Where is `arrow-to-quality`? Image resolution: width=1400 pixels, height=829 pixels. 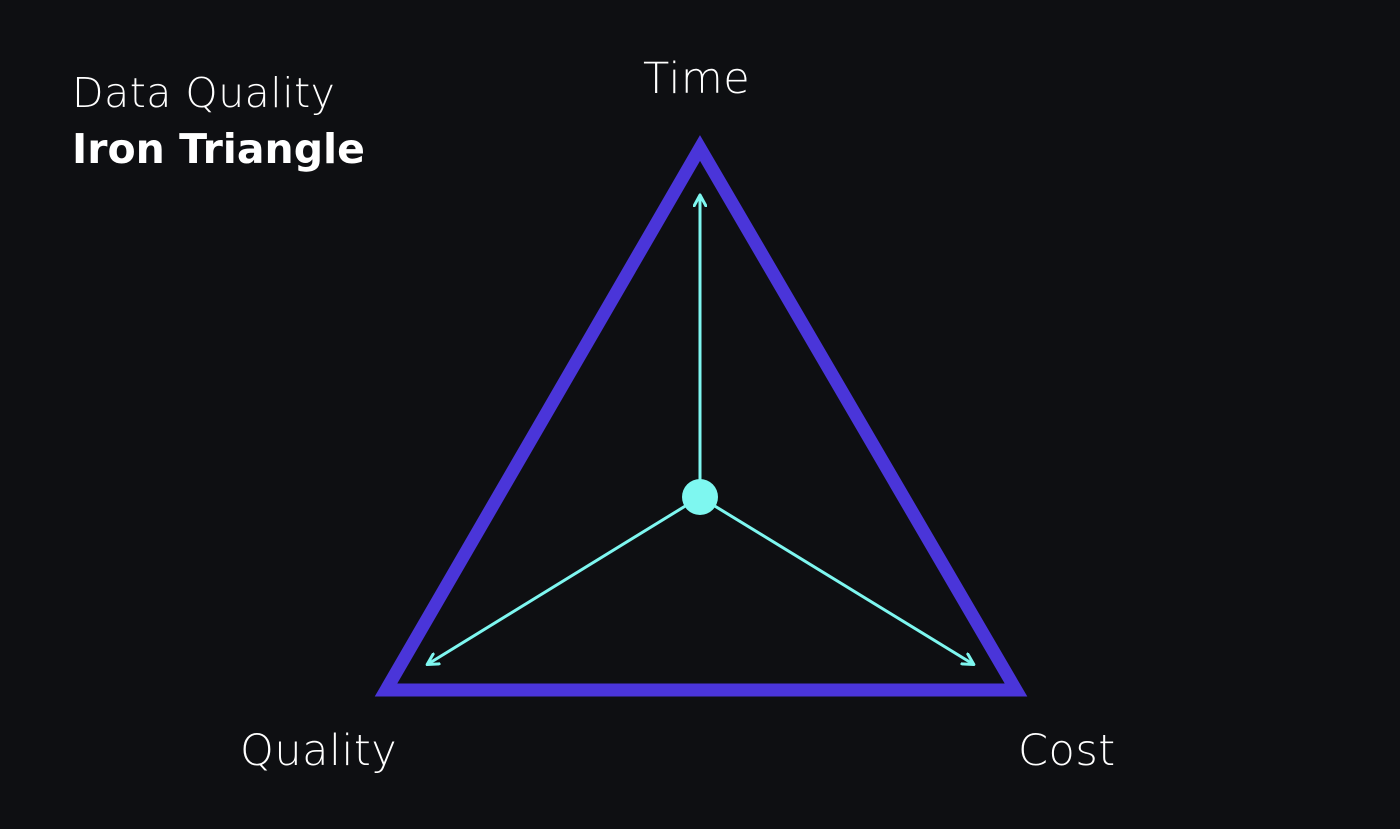
arrow-to-quality is located at coordinates (564, 579).